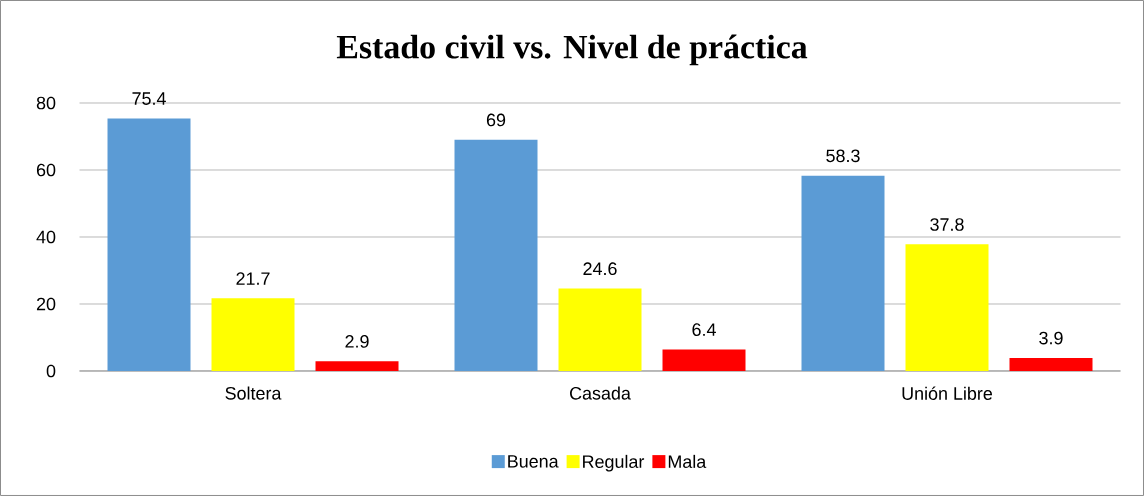 This screenshot has width=1144, height=496. Describe the element at coordinates (687, 461) in the screenshot. I see `legend-label: Mala` at that location.